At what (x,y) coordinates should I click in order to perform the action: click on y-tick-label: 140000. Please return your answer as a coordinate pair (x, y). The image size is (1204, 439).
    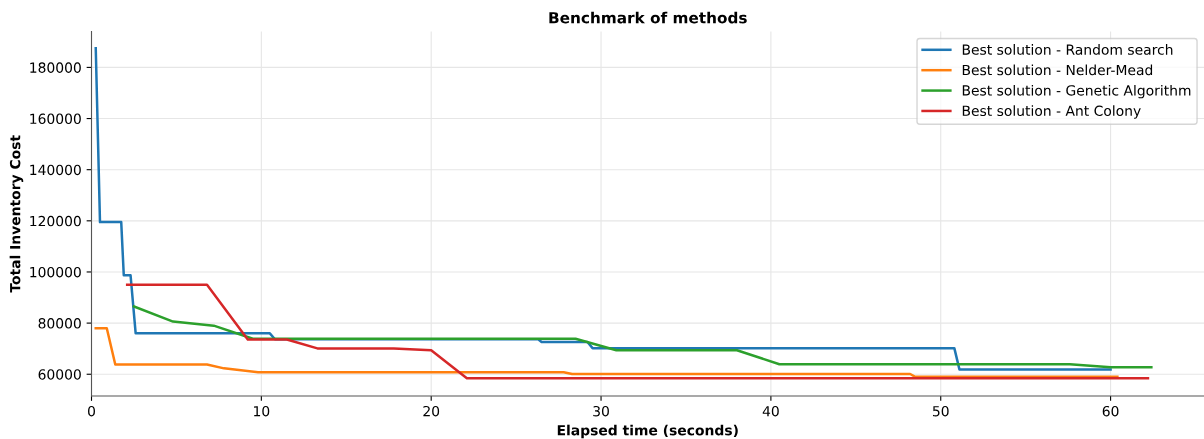
    Looking at the image, I should click on (55, 170).